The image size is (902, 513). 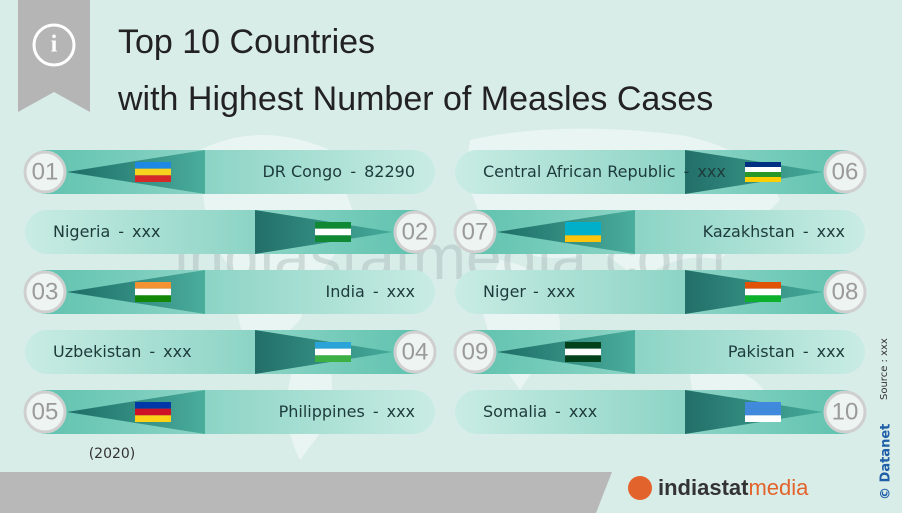 I want to click on rank: 06, so click(x=845, y=171).